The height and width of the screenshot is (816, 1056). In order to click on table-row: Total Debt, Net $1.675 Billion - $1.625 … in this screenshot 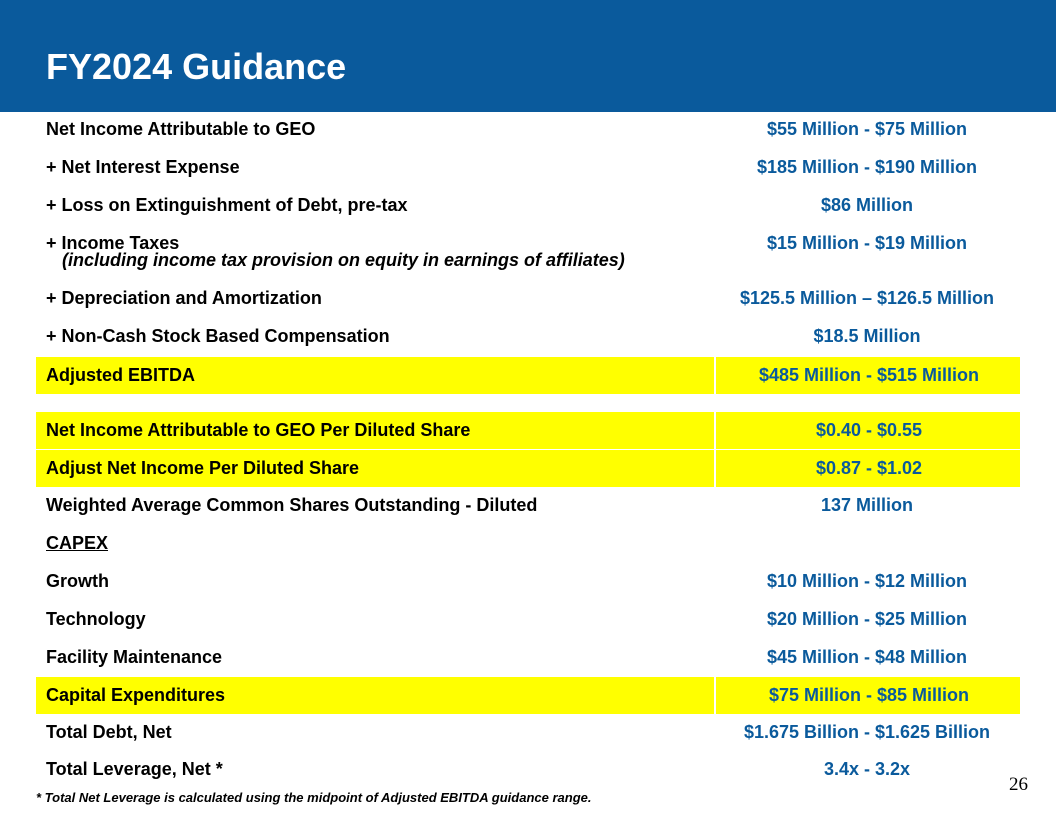, I will do `click(528, 732)`.